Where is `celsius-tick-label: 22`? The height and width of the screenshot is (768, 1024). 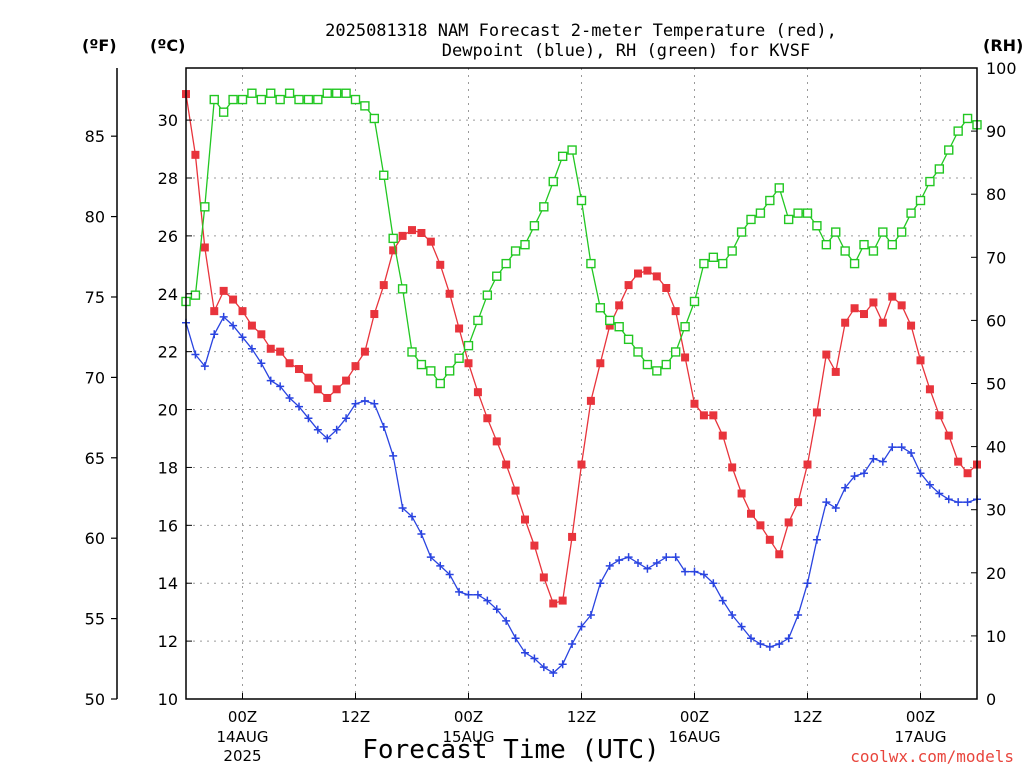 celsius-tick-label: 22 is located at coordinates (168, 352).